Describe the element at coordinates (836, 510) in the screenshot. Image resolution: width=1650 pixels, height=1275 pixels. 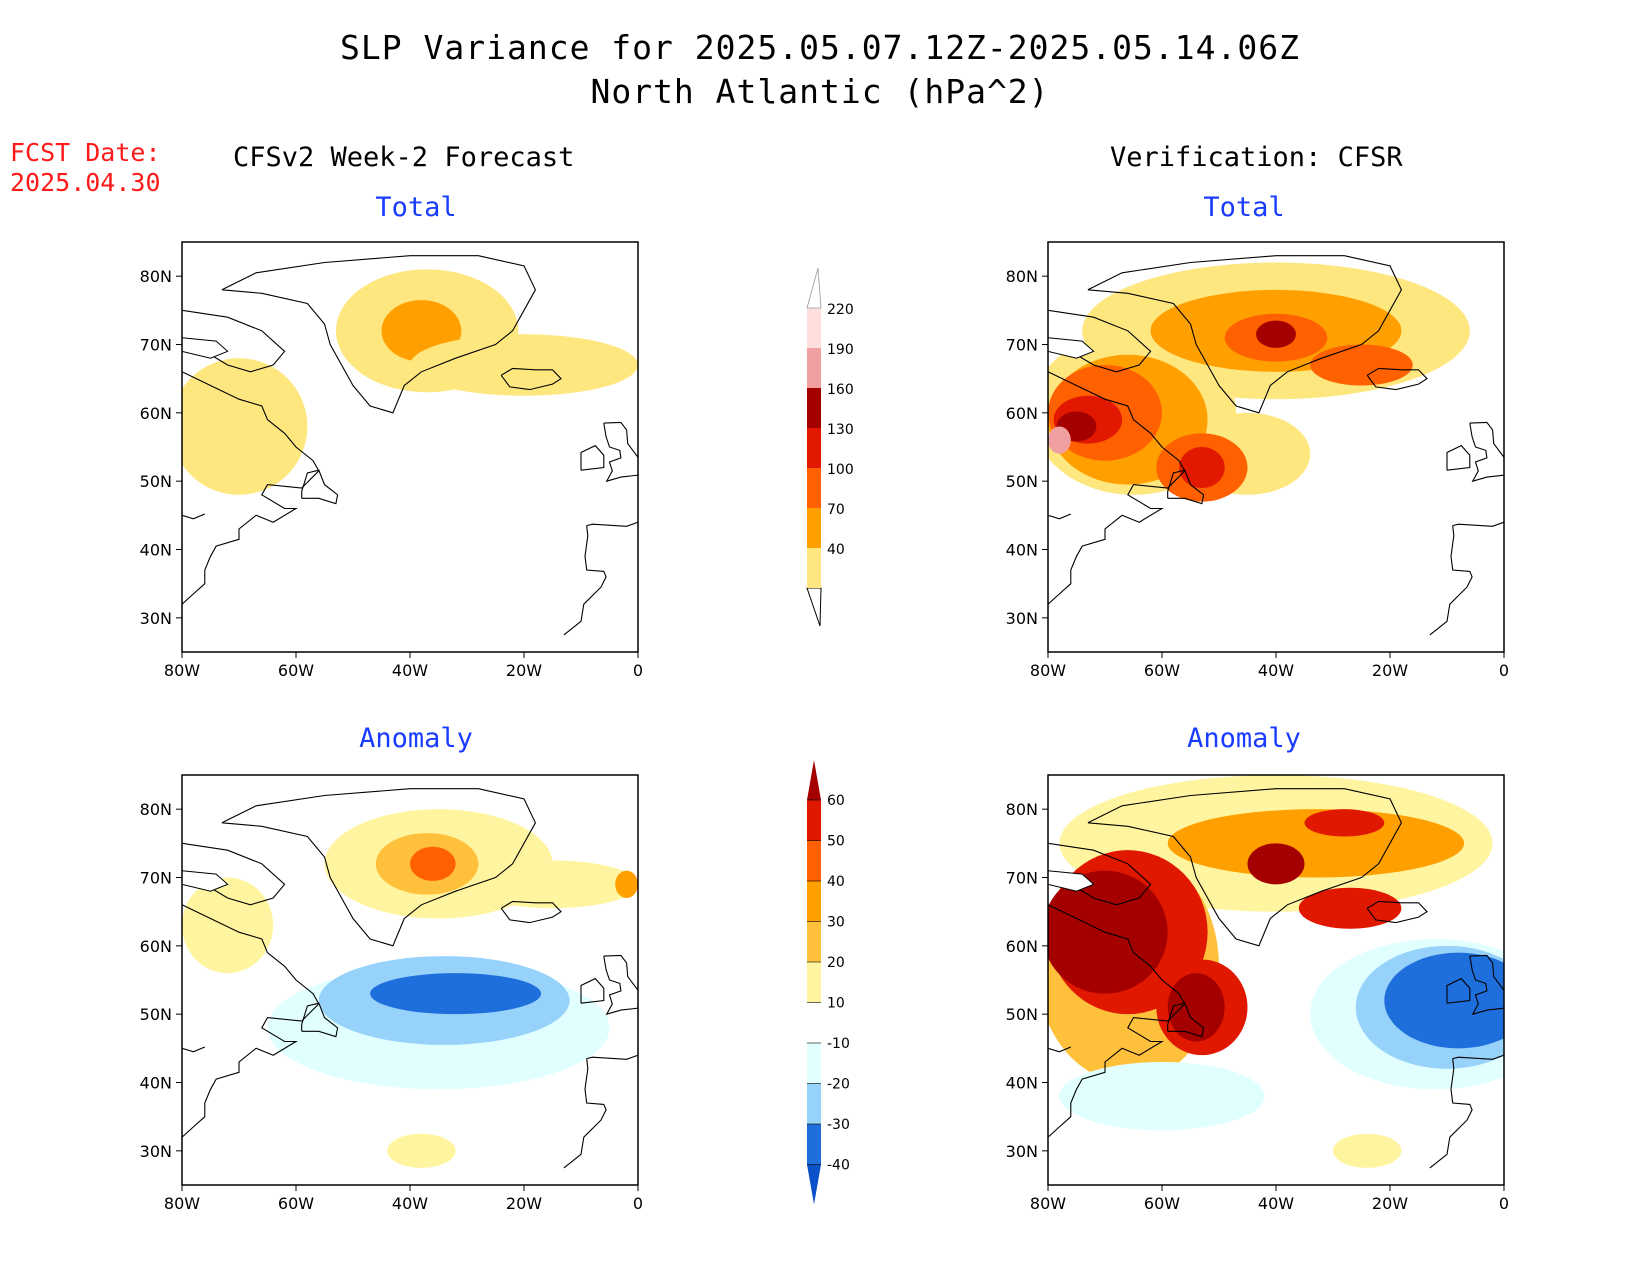
I see `colorbar-total-label: 70` at that location.